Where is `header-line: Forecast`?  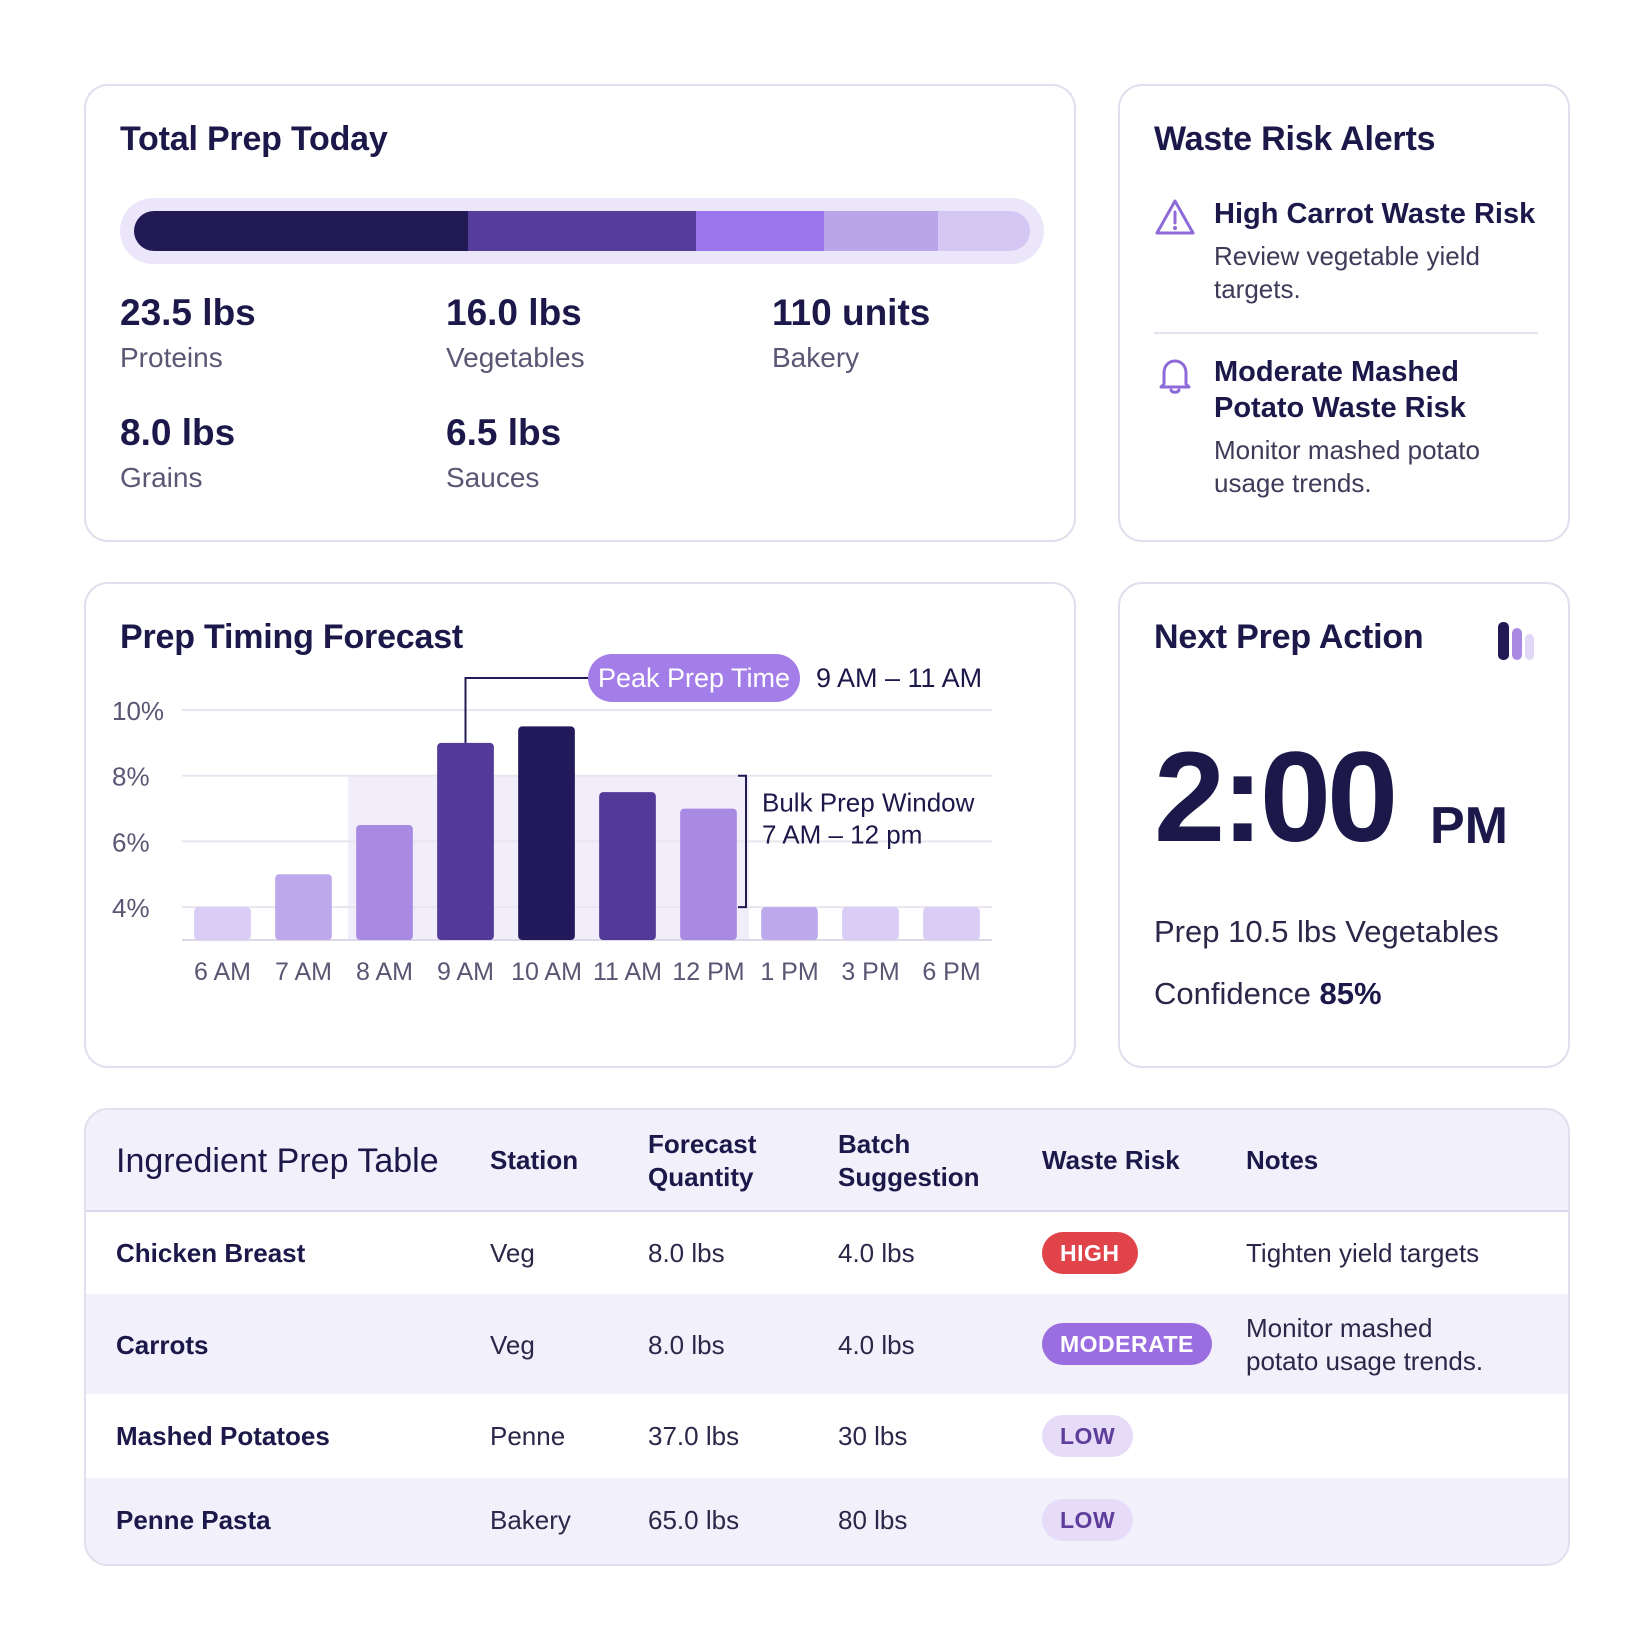 header-line: Forecast is located at coordinates (702, 1144).